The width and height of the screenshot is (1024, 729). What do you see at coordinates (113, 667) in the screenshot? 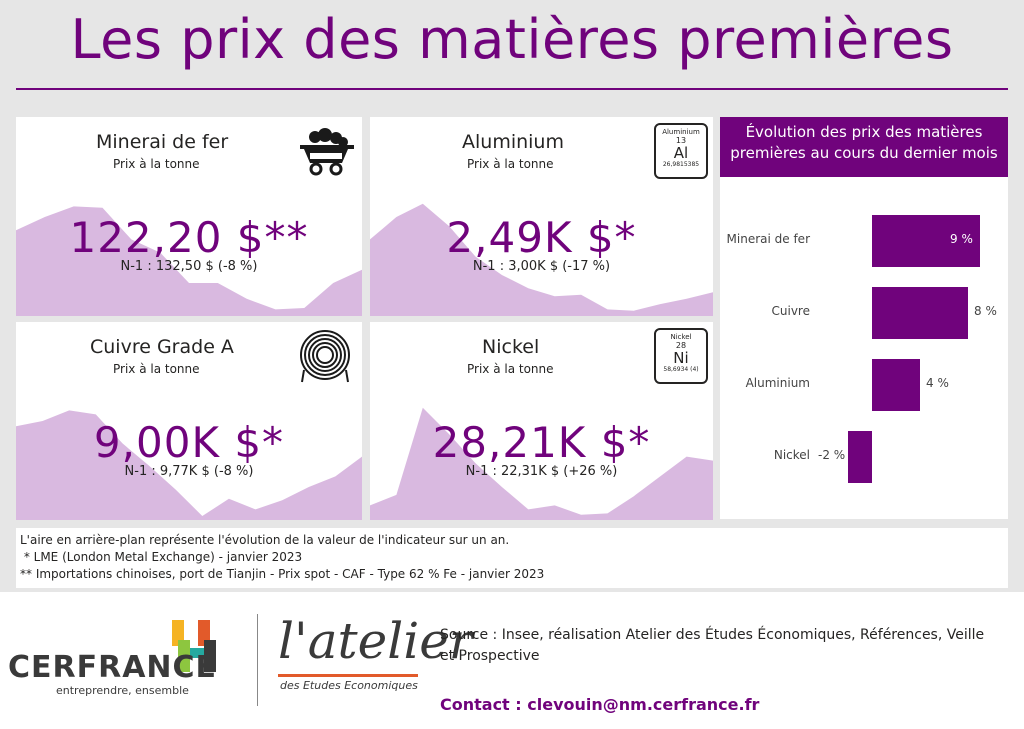
I see `cerfrance-wordmark: CERFRANCE` at bounding box center [113, 667].